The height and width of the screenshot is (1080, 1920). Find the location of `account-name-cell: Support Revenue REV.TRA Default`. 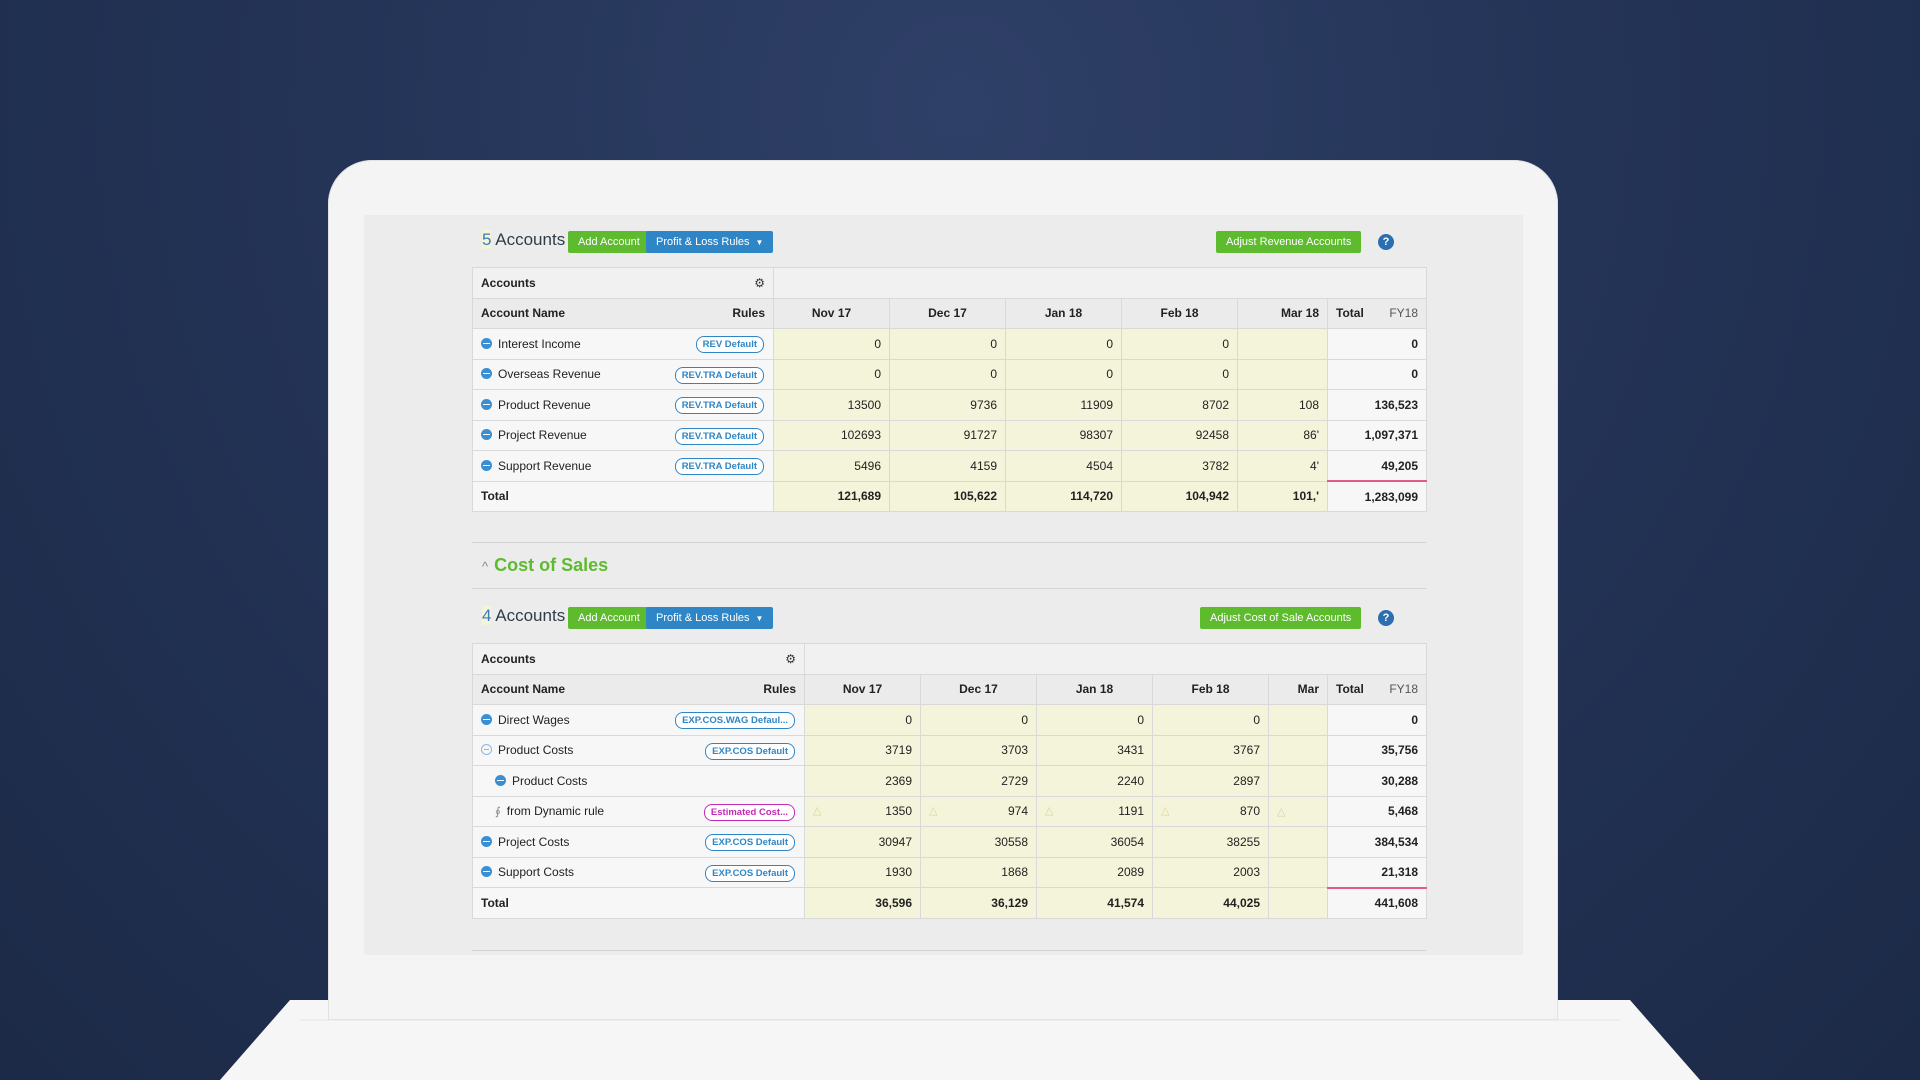

account-name-cell: Support Revenue REV.TRA Default is located at coordinates (623, 466).